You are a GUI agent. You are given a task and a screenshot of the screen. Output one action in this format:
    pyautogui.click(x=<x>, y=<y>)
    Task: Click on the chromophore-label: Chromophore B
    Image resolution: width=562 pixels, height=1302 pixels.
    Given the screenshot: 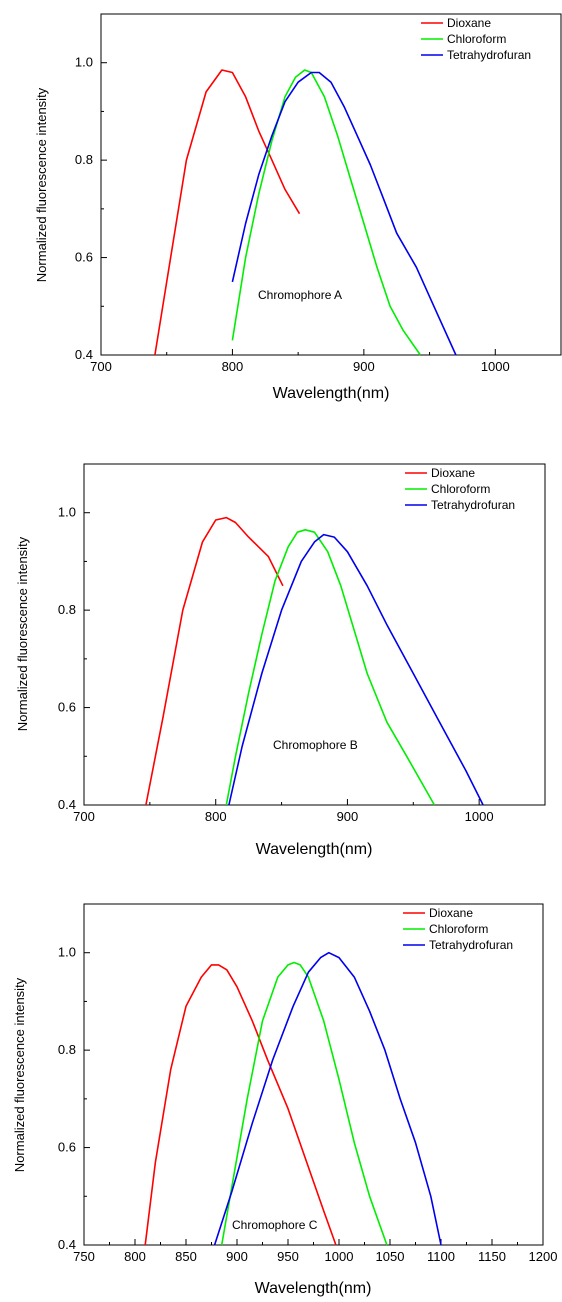 What is the action you would take?
    pyautogui.click(x=315, y=745)
    